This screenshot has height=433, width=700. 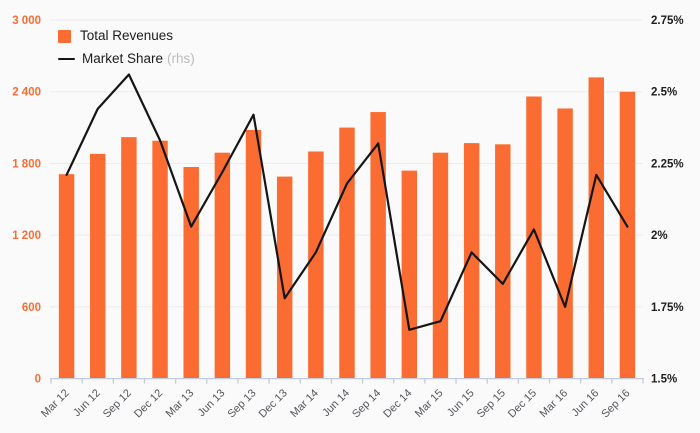 I want to click on y-axis-label-right: 1.75%, so click(x=667, y=308).